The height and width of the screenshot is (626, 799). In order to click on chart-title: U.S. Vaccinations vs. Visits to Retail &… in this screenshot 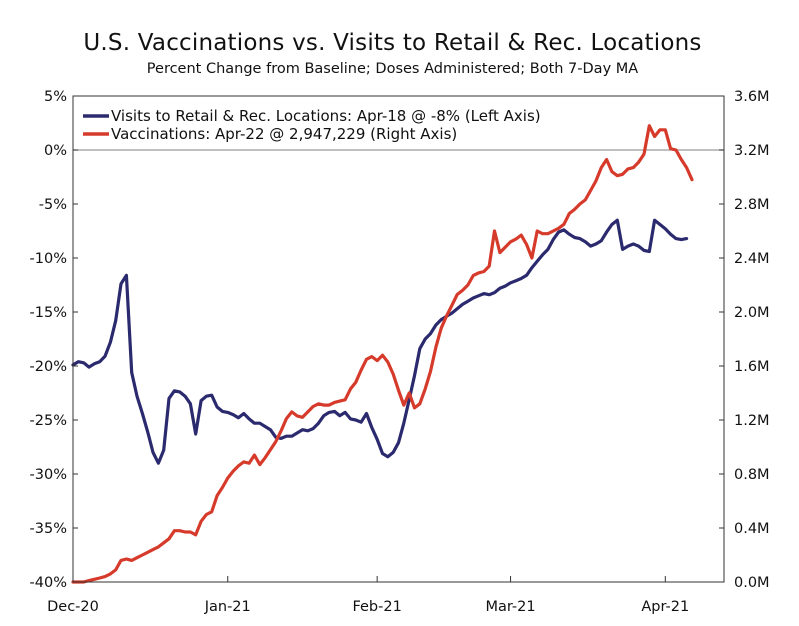, I will do `click(392, 43)`.